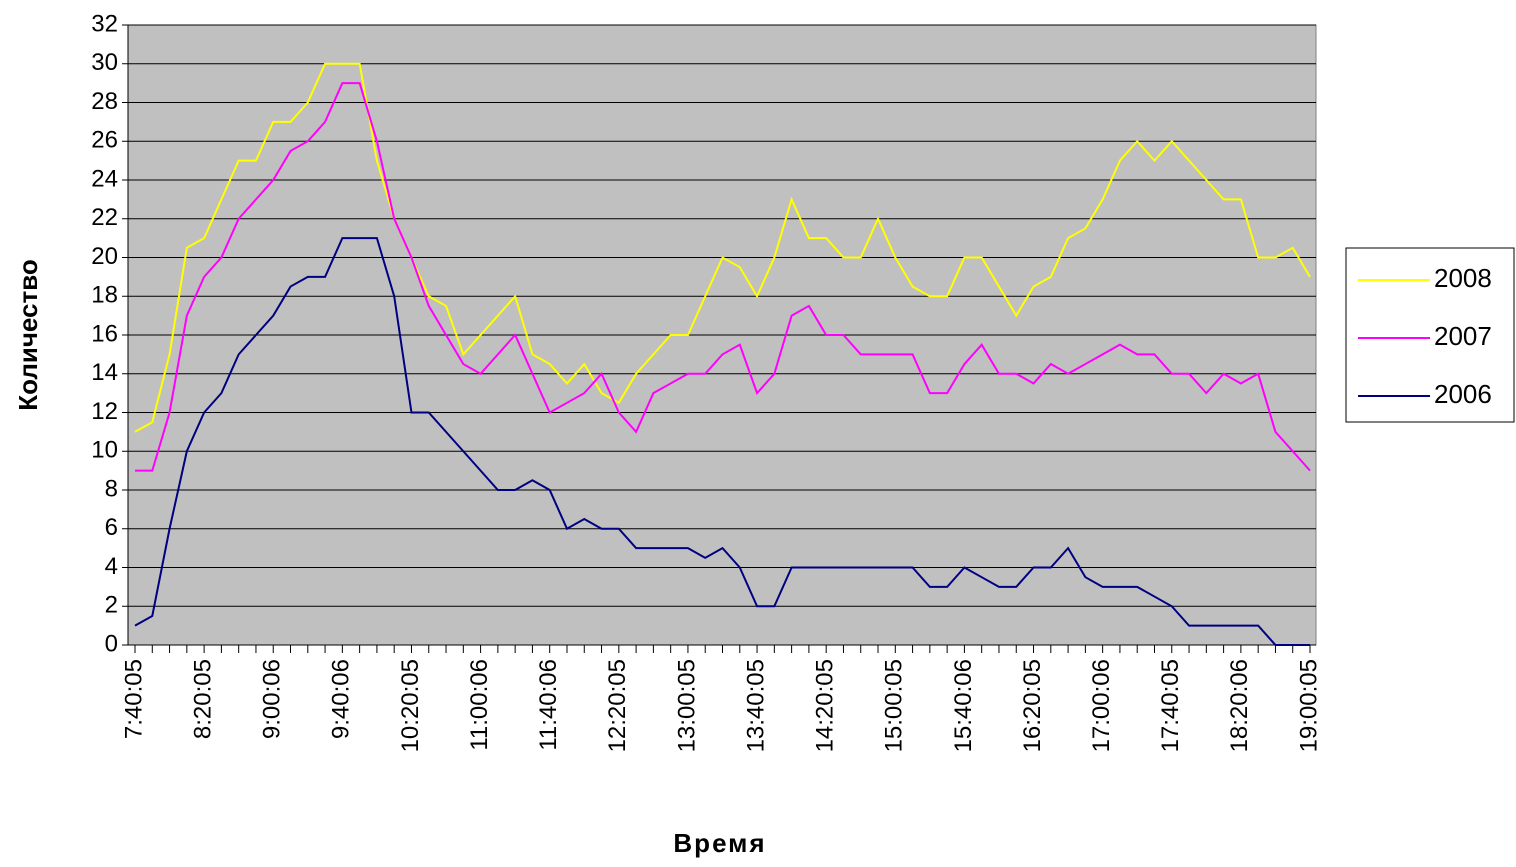 The height and width of the screenshot is (867, 1516). I want to click on y-tick-label: 26, so click(104, 140).